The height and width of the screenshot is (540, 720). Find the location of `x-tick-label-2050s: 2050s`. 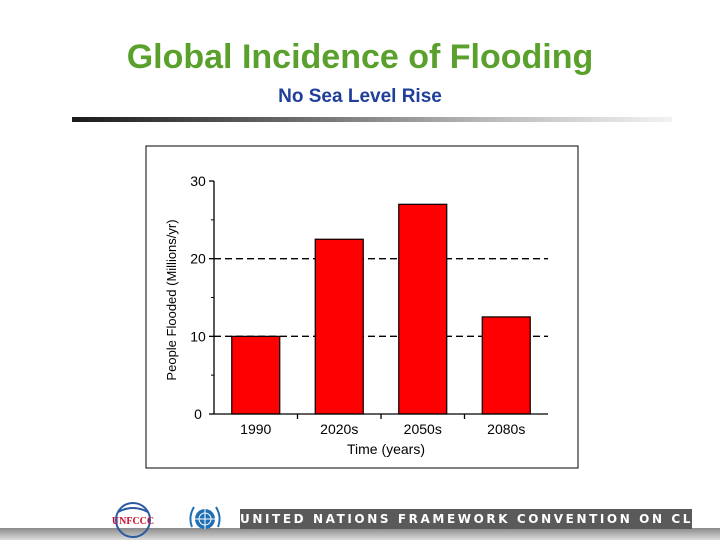

x-tick-label-2050s: 2050s is located at coordinates (423, 429).